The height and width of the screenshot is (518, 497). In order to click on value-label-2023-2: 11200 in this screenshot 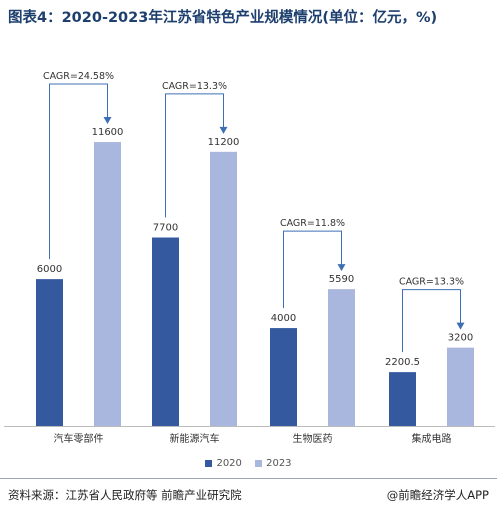, I will do `click(224, 142)`.